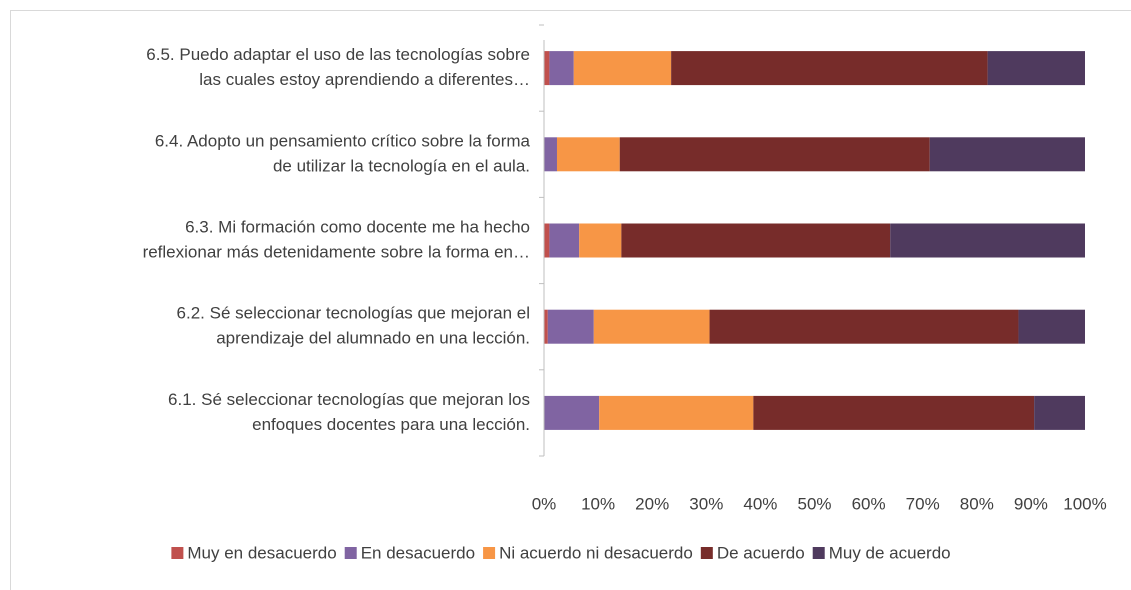 This screenshot has height=590, width=1131. What do you see at coordinates (261, 552) in the screenshot?
I see `legend-label: Muy en desacuerdo` at bounding box center [261, 552].